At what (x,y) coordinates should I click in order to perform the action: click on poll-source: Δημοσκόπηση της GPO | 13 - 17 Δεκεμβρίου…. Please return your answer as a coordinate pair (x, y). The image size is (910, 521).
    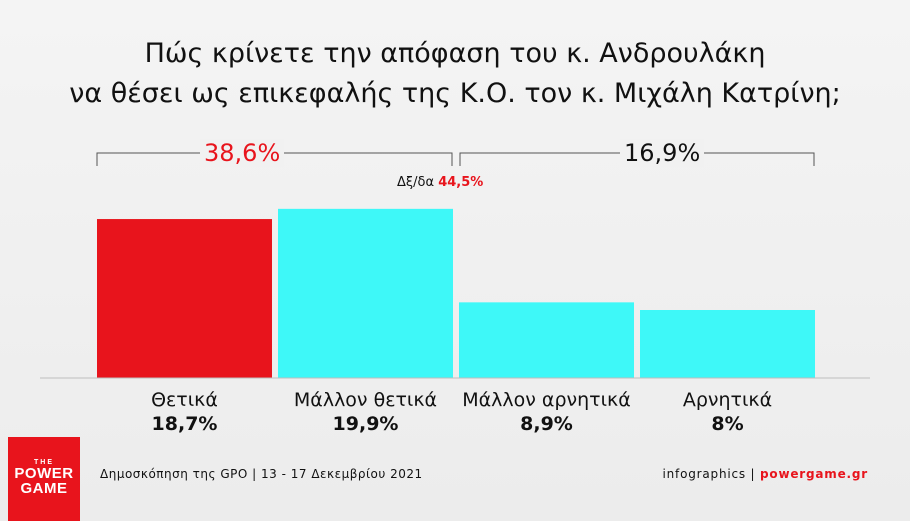
    Looking at the image, I should click on (261, 474).